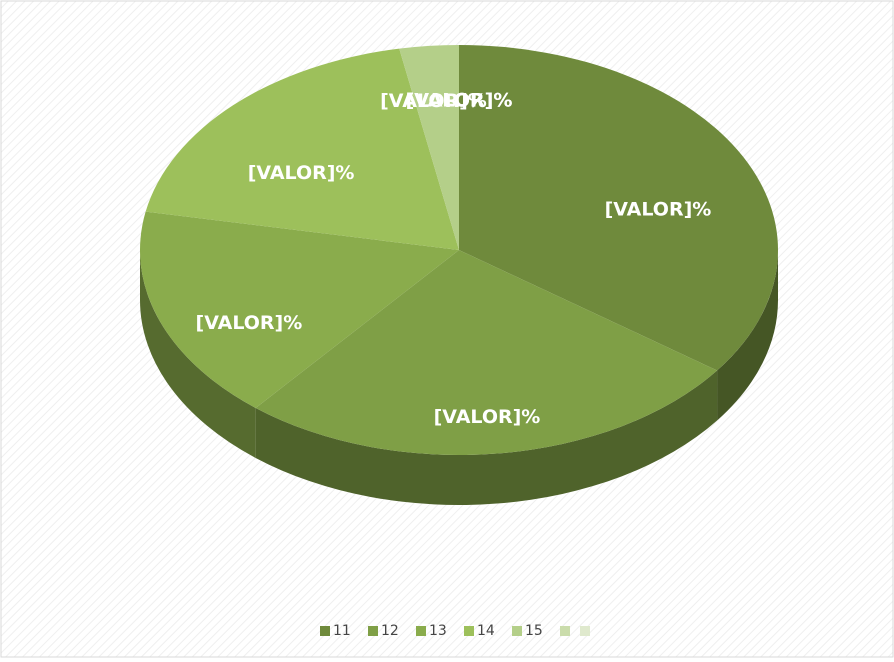  I want to click on legend-label: 14, so click(486, 631).